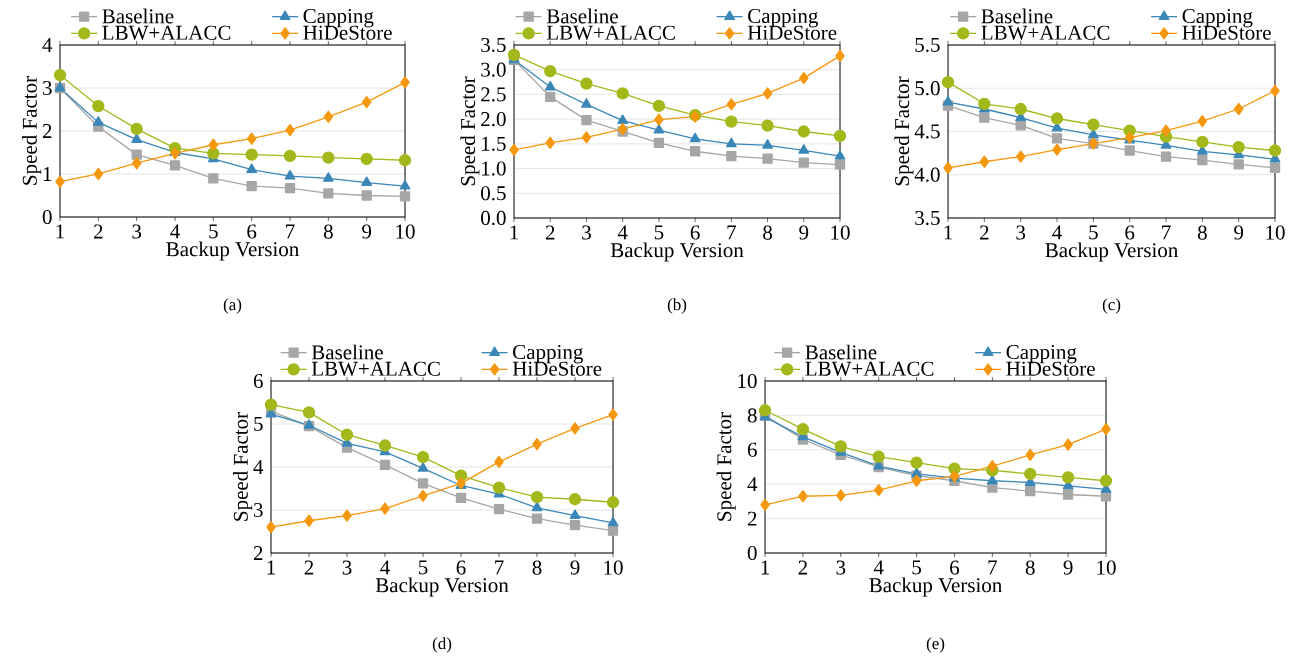 The width and height of the screenshot is (1307, 662). What do you see at coordinates (493, 69) in the screenshot?
I see `y-tick-label: 3.0` at bounding box center [493, 69].